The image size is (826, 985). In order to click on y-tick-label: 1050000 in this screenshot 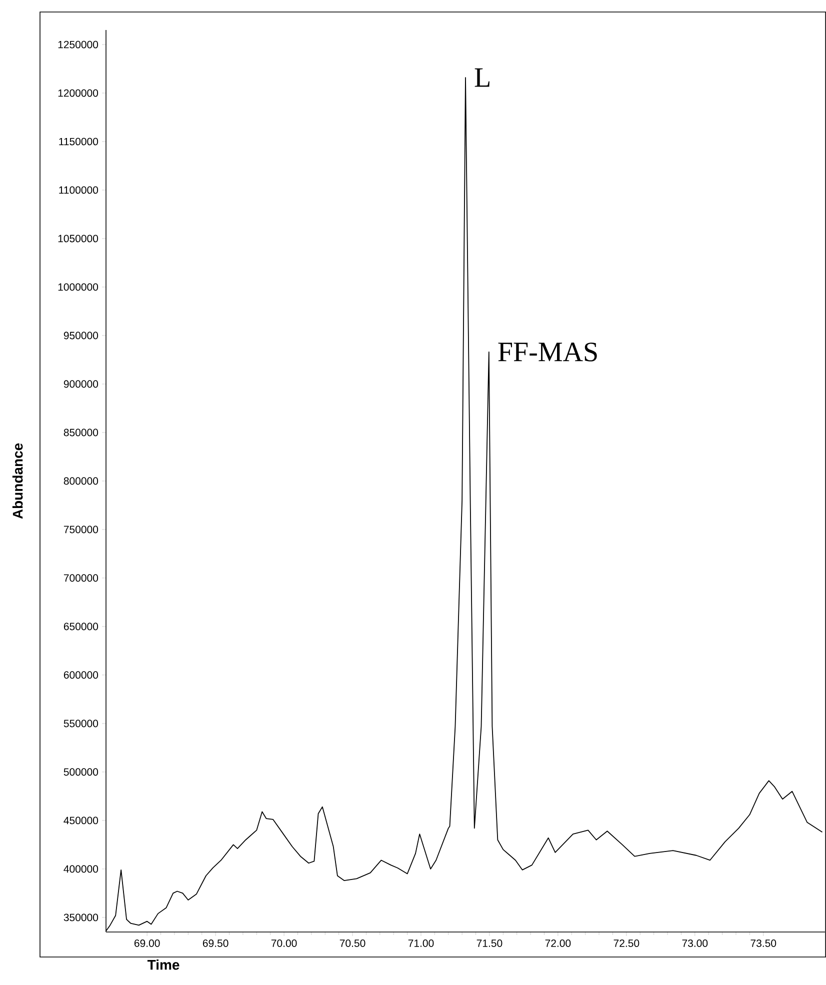, I will do `click(78, 238)`.